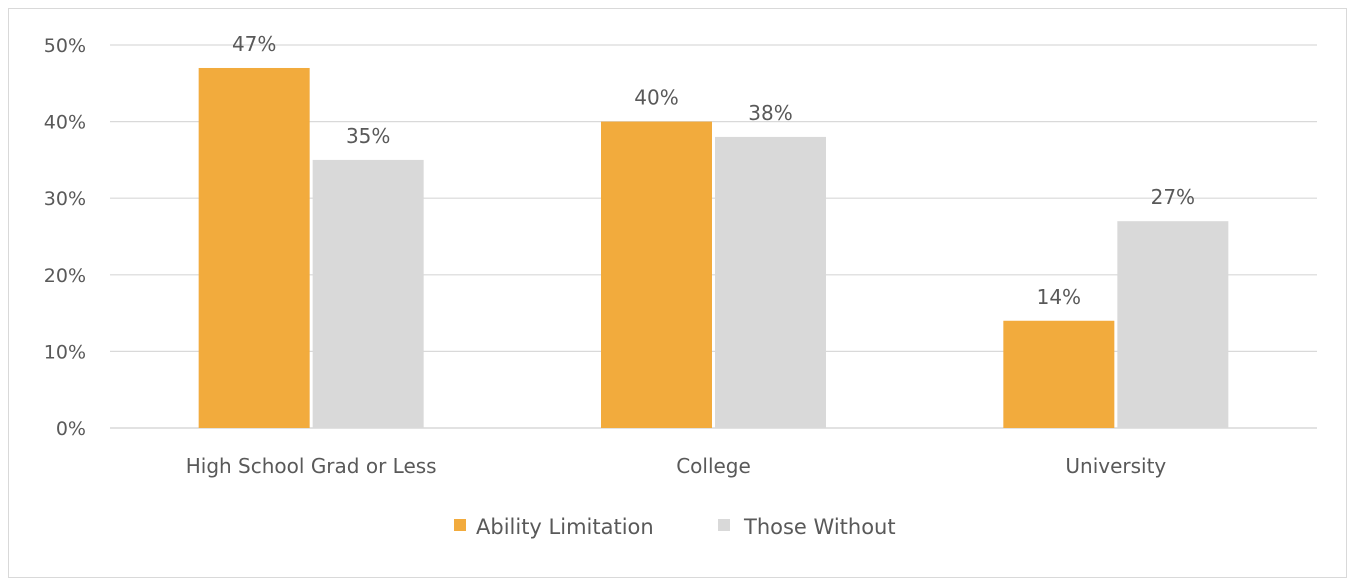 This screenshot has width=1355, height=578. Describe the element at coordinates (1059, 374) in the screenshot. I see `bar-ability-limitation-university` at that location.